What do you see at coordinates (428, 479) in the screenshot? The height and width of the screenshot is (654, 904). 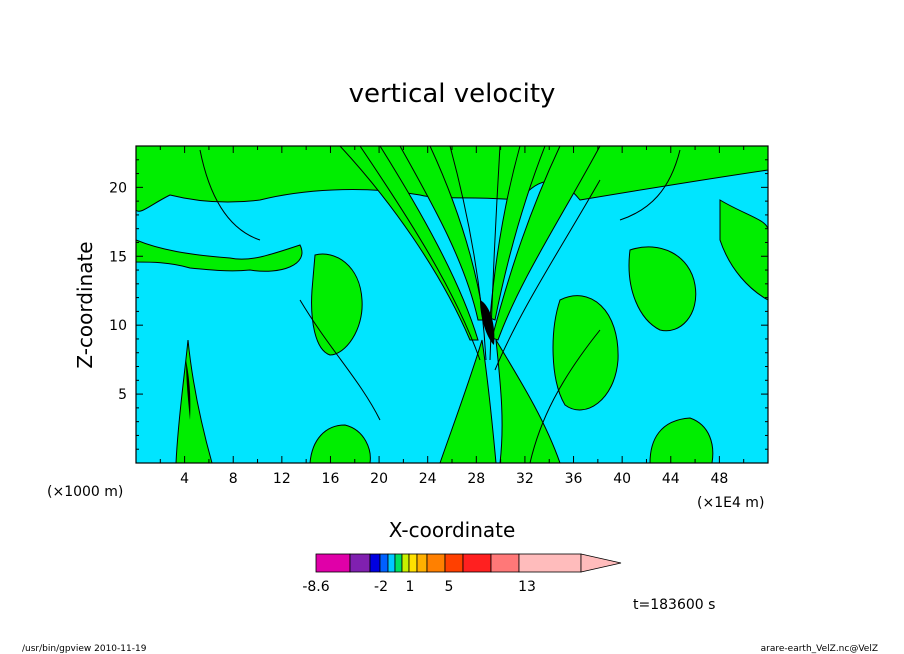 I see `x-tick-label: 24` at bounding box center [428, 479].